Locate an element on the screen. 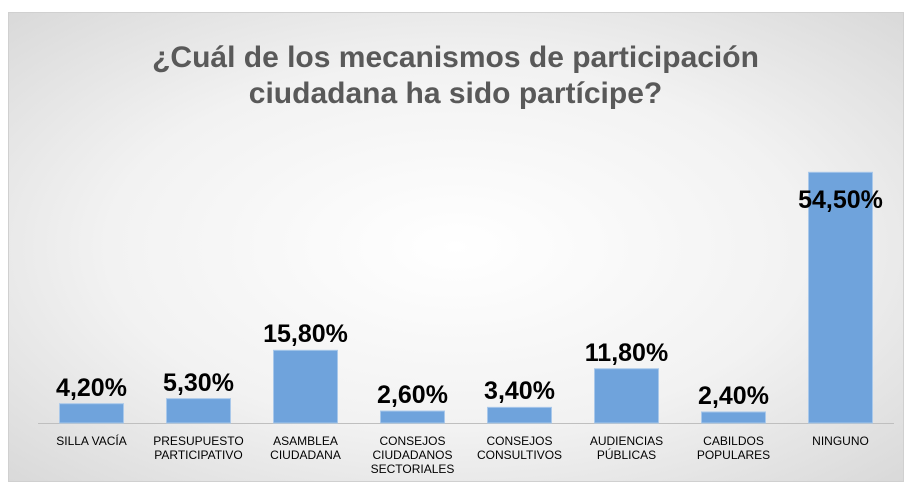 The height and width of the screenshot is (490, 911). value-label: 2,60% is located at coordinates (412, 395).